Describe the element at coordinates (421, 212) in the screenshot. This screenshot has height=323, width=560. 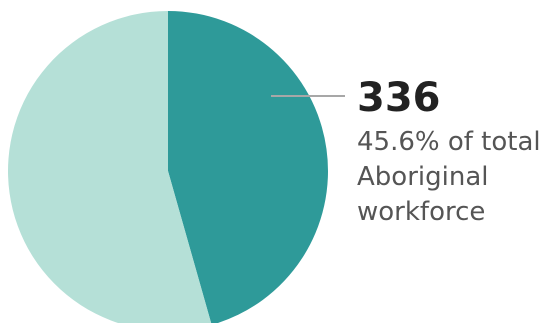
I see `callout-description-line-3: workforce` at that location.